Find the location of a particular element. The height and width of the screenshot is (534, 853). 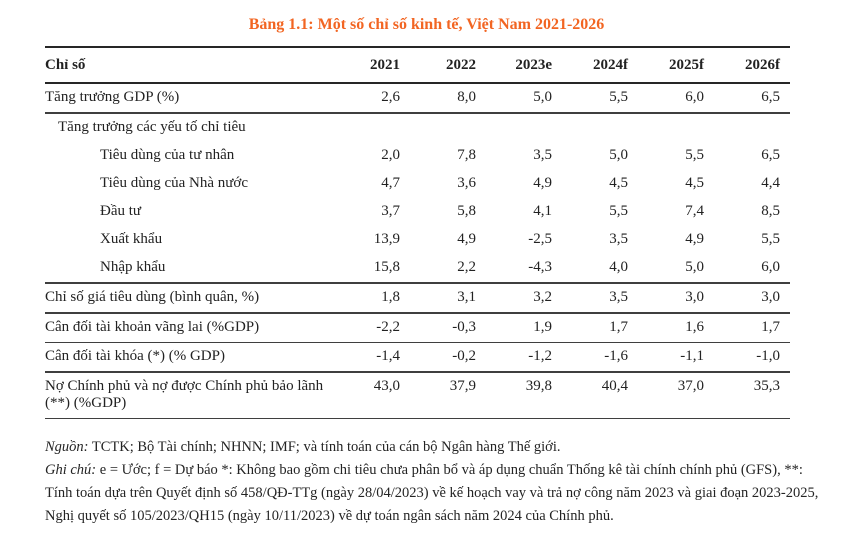

row-value: 15,8 is located at coordinates (386, 267).